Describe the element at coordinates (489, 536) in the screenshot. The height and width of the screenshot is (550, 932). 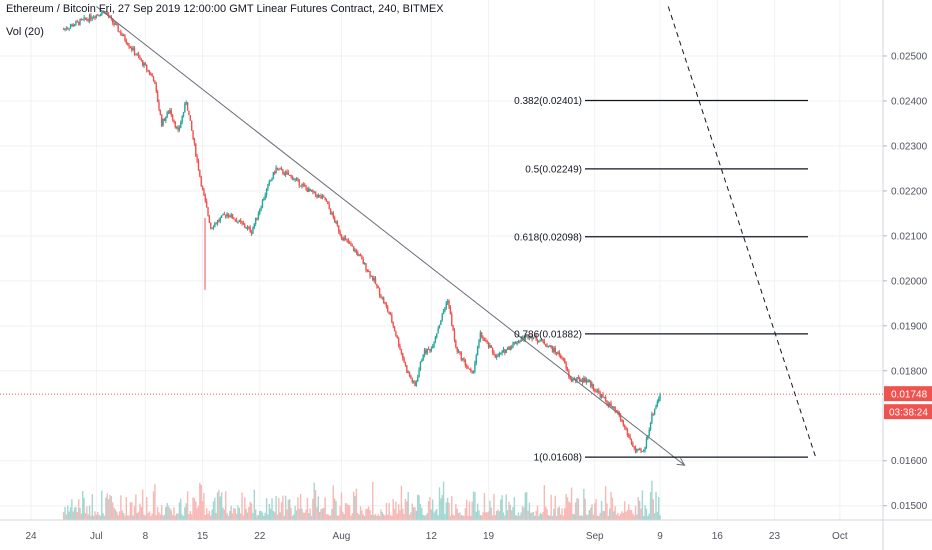
I see `time-tick-label: 19` at that location.